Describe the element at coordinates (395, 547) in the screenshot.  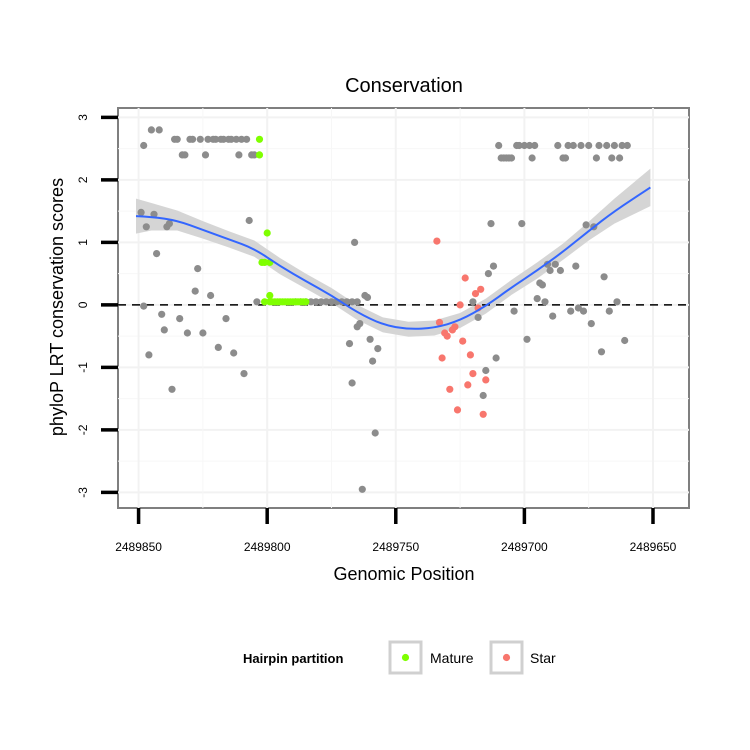
I see `x-tick-label: 2489750` at that location.